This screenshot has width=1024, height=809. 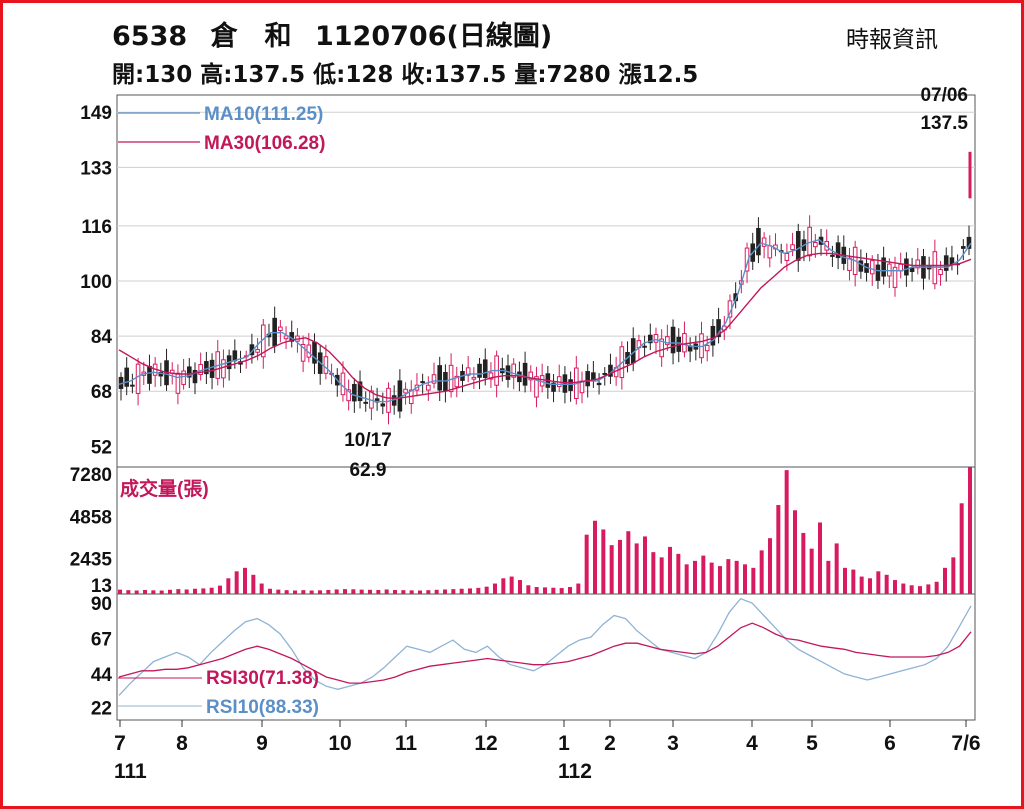 What do you see at coordinates (545, 653) in the screenshot?
I see `rsi30-line` at bounding box center [545, 653].